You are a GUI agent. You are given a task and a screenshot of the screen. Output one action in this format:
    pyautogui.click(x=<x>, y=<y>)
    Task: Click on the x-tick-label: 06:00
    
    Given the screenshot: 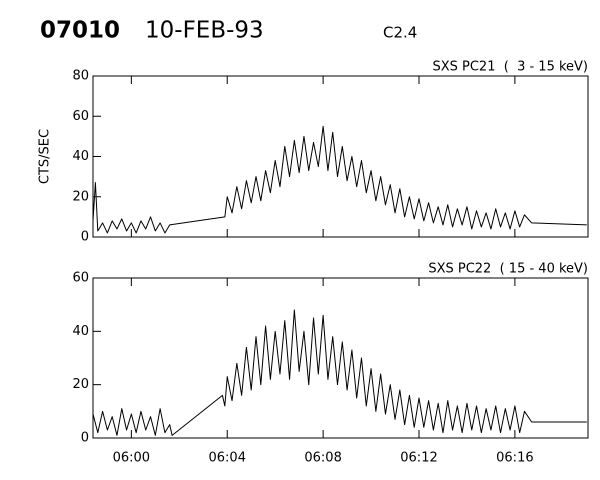 What is the action you would take?
    pyautogui.click(x=131, y=458)
    